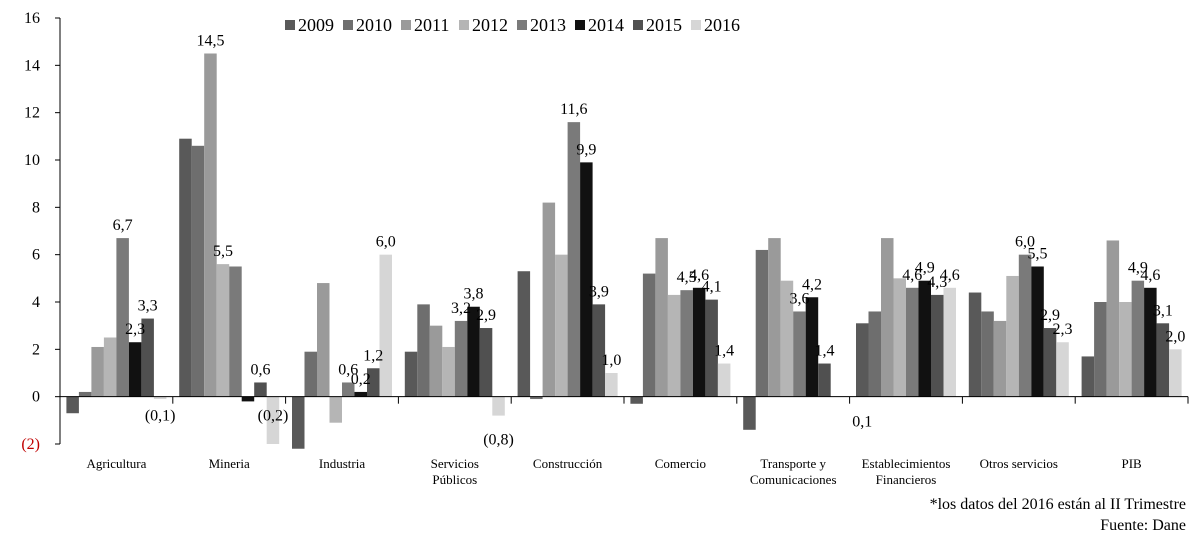  What do you see at coordinates (30, 444) in the screenshot?
I see `y-tick-label: (2)` at bounding box center [30, 444].